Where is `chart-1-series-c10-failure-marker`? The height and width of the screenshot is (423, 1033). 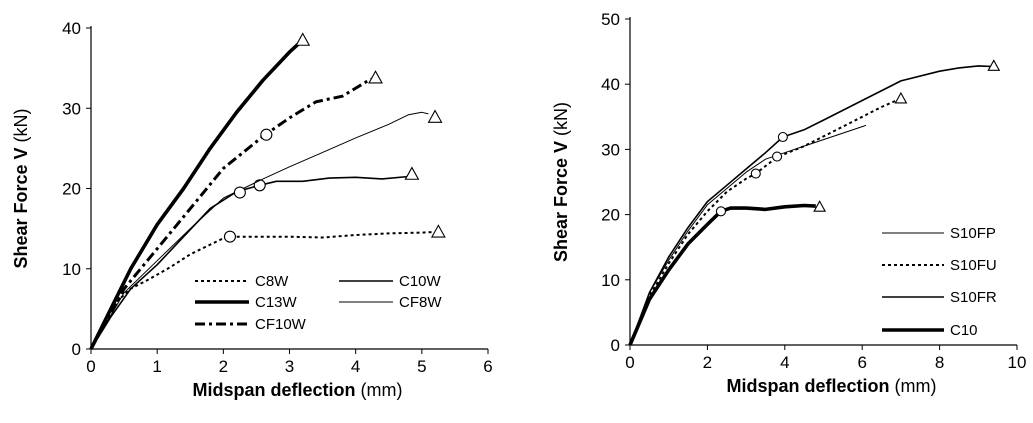 chart-1-series-c10-failure-marker is located at coordinates (820, 206).